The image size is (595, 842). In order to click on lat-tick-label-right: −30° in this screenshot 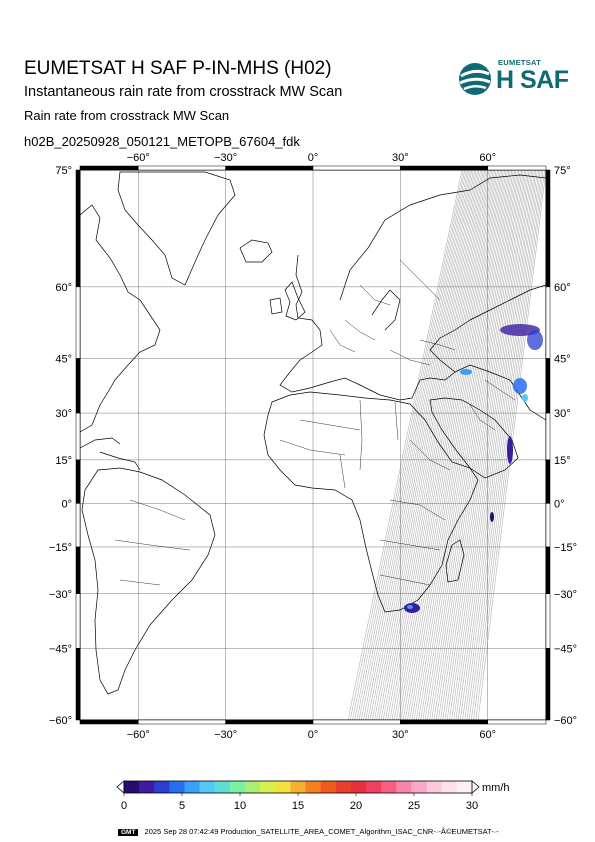, I will do `click(565, 595)`.